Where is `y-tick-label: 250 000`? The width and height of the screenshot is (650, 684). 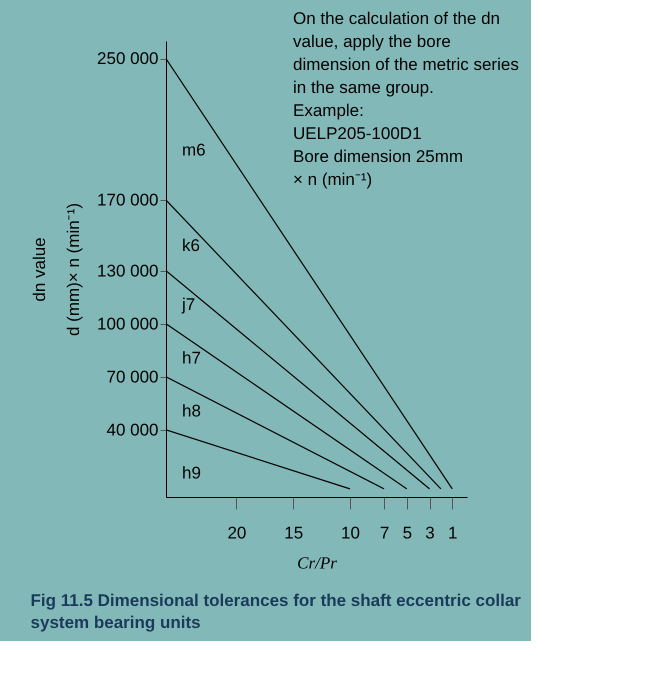
y-tick-label: 250 000 is located at coordinates (127, 58).